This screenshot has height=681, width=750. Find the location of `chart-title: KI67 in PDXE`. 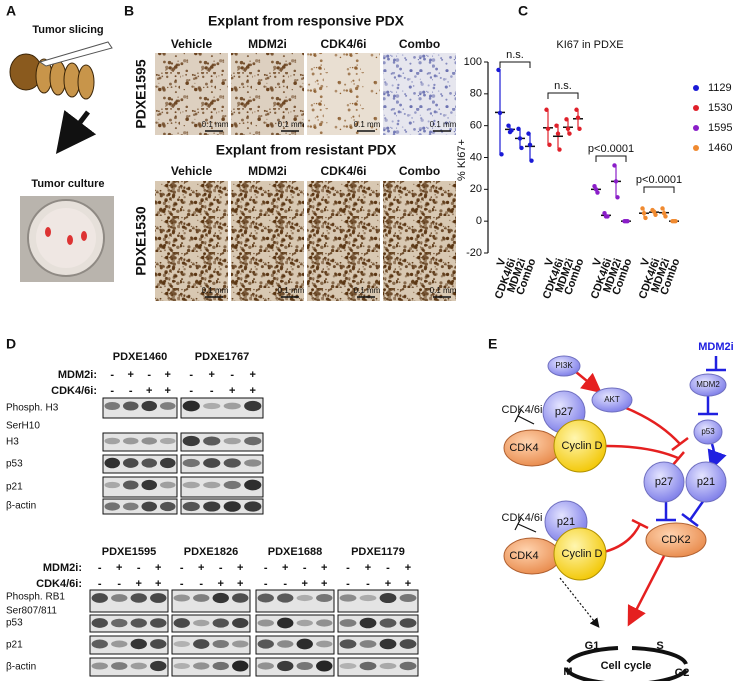

chart-title: KI67 in PDXE is located at coordinates (589, 45).